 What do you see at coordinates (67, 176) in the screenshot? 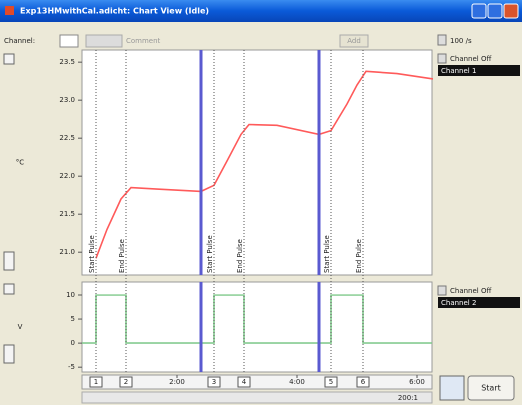
I see `y-tick-label: 22.0` at bounding box center [67, 176].